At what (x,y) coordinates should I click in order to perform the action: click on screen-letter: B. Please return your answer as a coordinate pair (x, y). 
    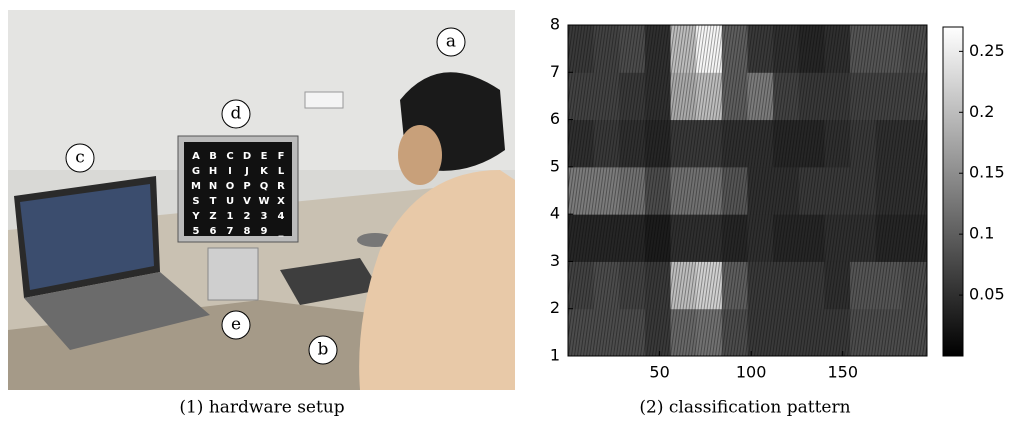
    Looking at the image, I should click on (213, 156).